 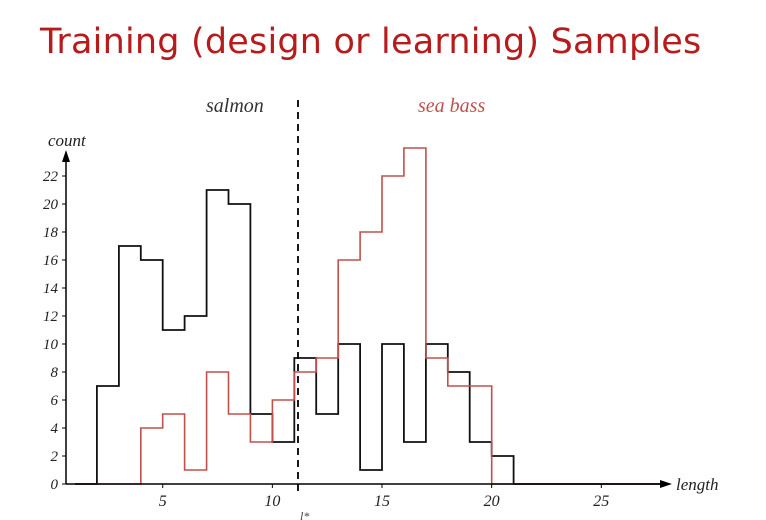 What do you see at coordinates (451, 106) in the screenshot?
I see `sea-bass-label: sea bass` at bounding box center [451, 106].